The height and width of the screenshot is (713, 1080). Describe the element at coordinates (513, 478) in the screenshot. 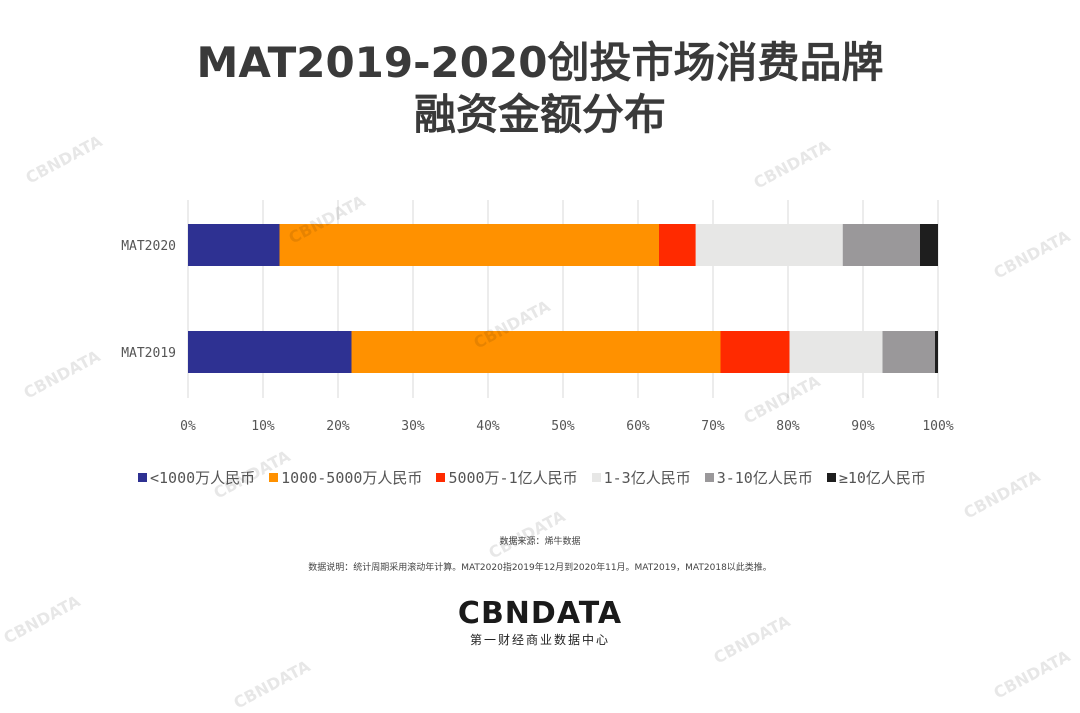

I see `legend-label: 5000万-1亿人民币` at that location.